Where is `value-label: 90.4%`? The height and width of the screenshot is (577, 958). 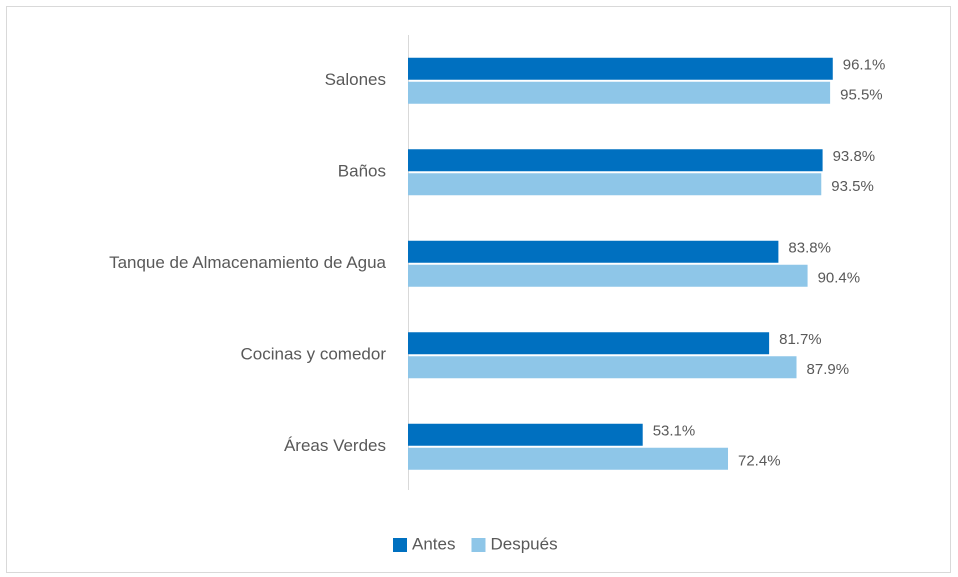 value-label: 90.4% is located at coordinates (839, 278).